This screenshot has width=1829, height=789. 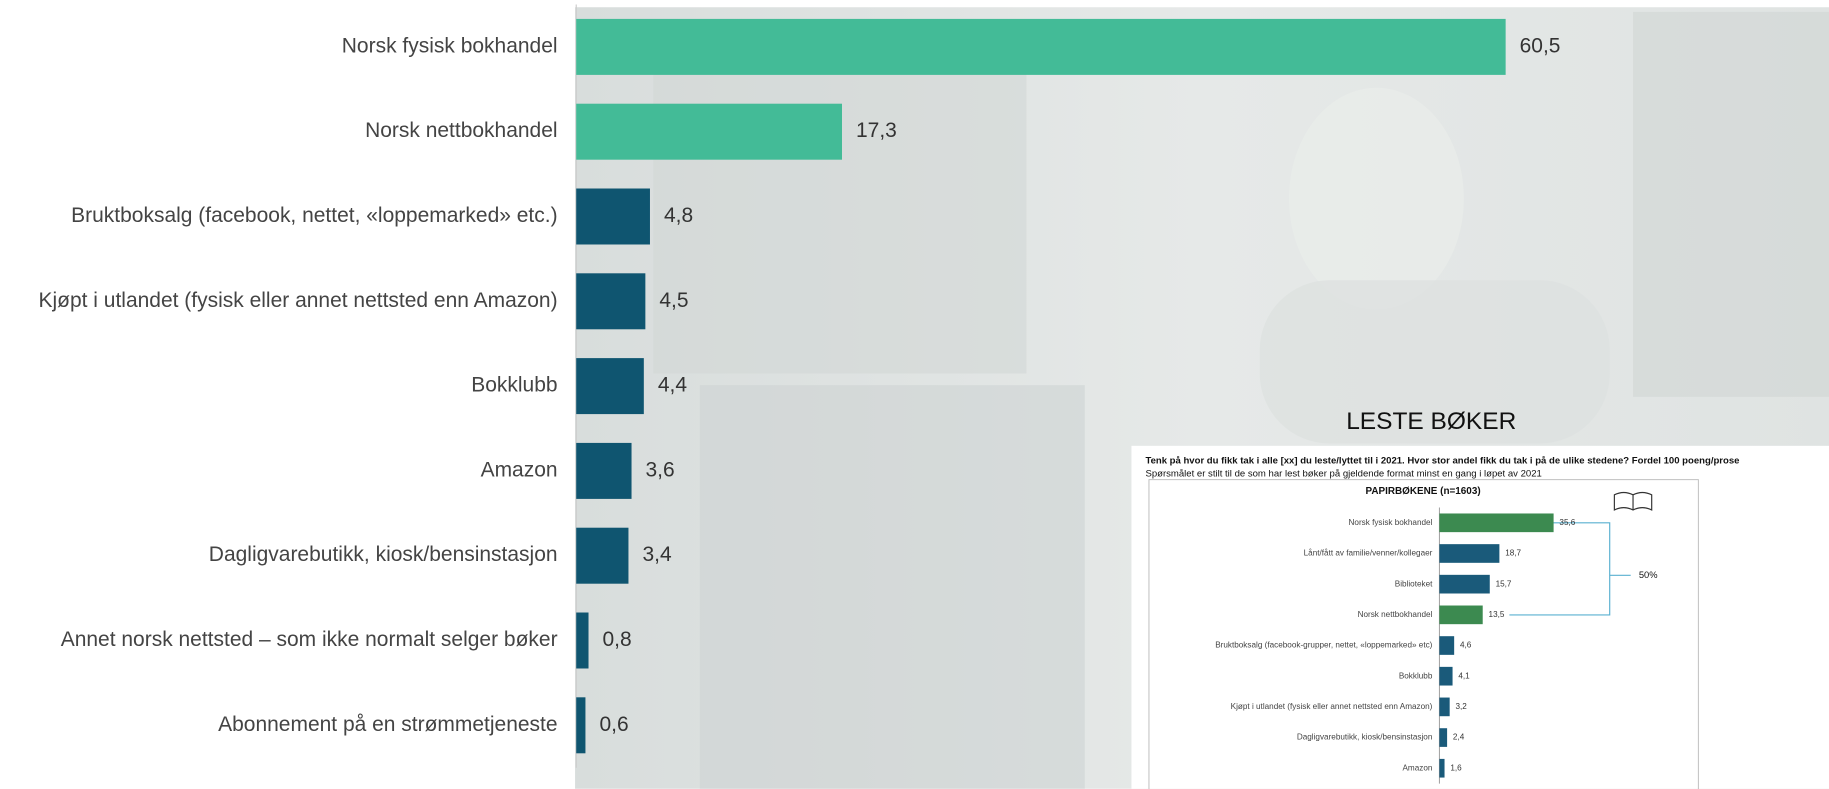 I want to click on value-label: 18,7, so click(x=1513, y=553).